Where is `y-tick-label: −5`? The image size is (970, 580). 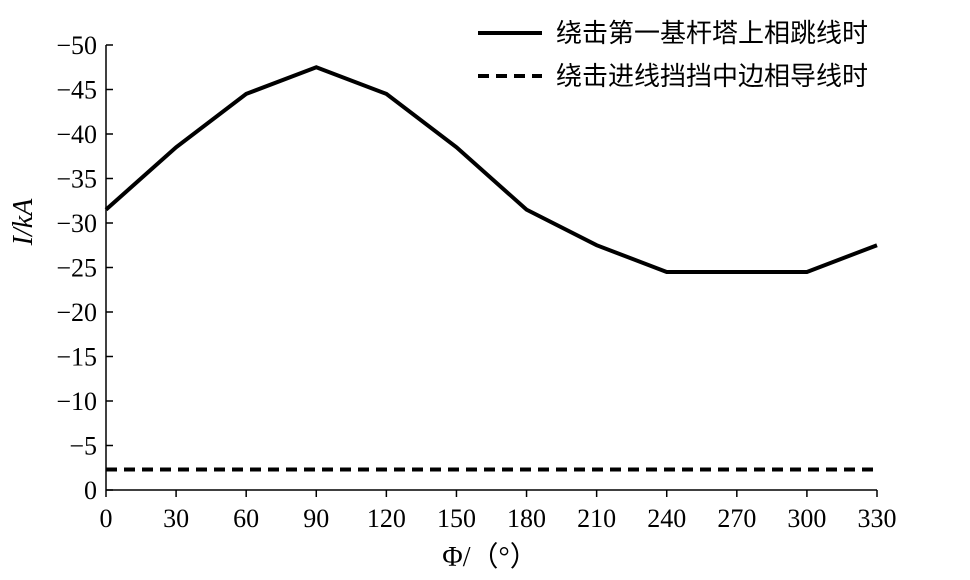
y-tick-label: −5 is located at coordinates (83, 446).